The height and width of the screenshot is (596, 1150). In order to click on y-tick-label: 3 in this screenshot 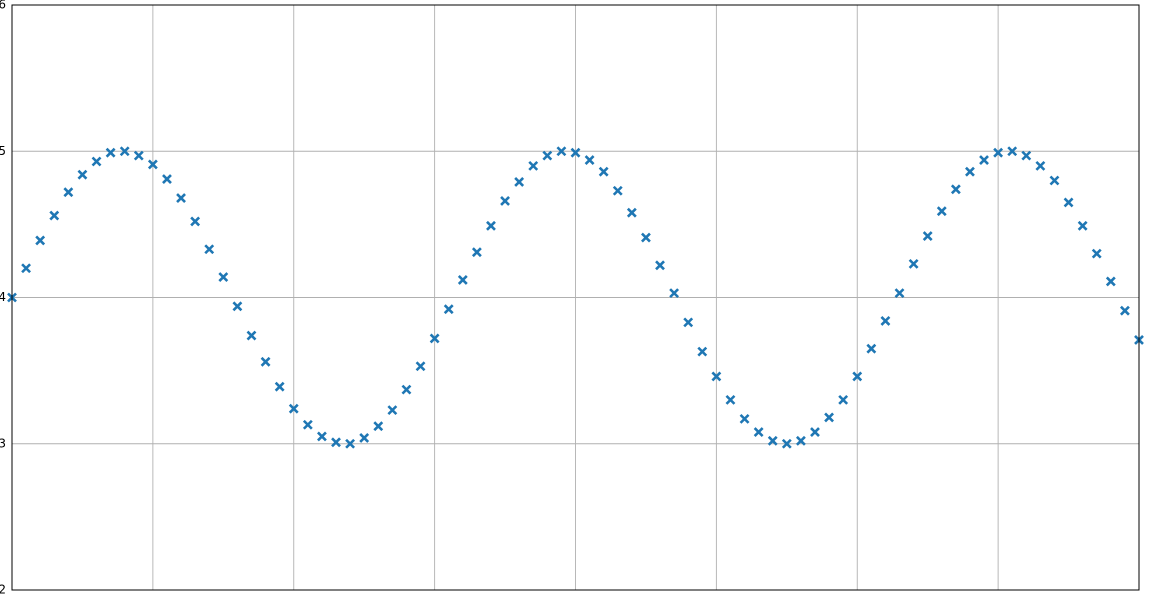, I will do `click(3, 443)`.